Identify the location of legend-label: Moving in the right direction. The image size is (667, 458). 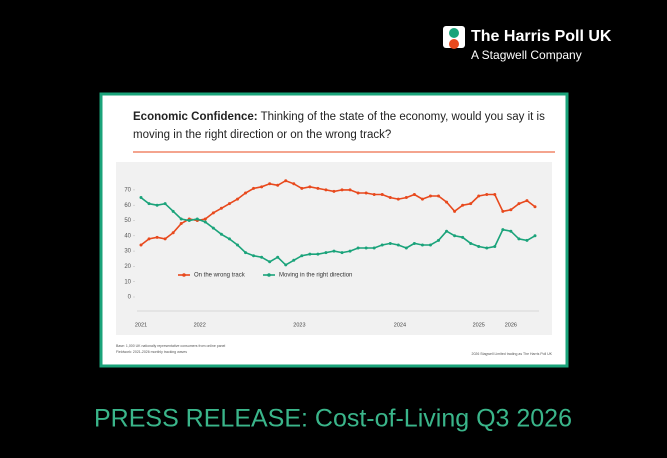
(315, 276).